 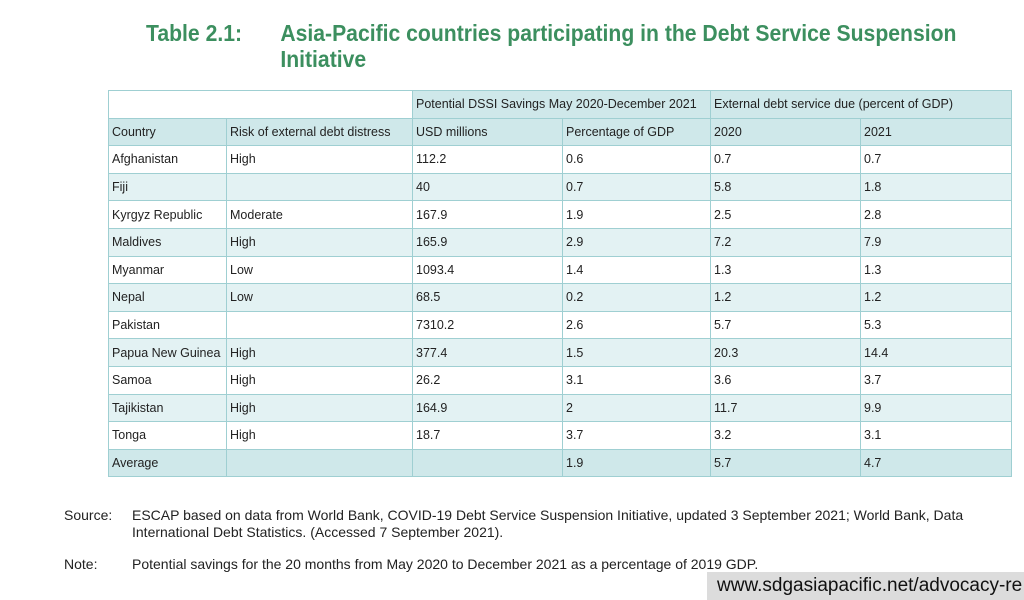 I want to click on cell-debt-2021: 5.3, so click(x=936, y=325).